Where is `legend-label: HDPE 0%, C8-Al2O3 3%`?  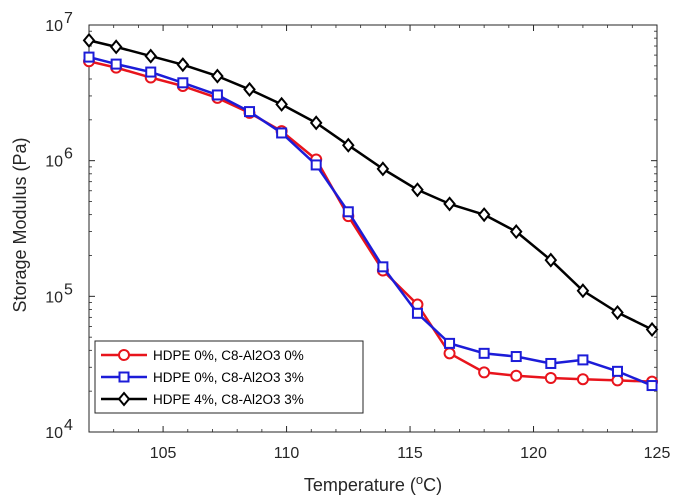
legend-label: HDPE 0%, C8-Al2O3 3% is located at coordinates (228, 377).